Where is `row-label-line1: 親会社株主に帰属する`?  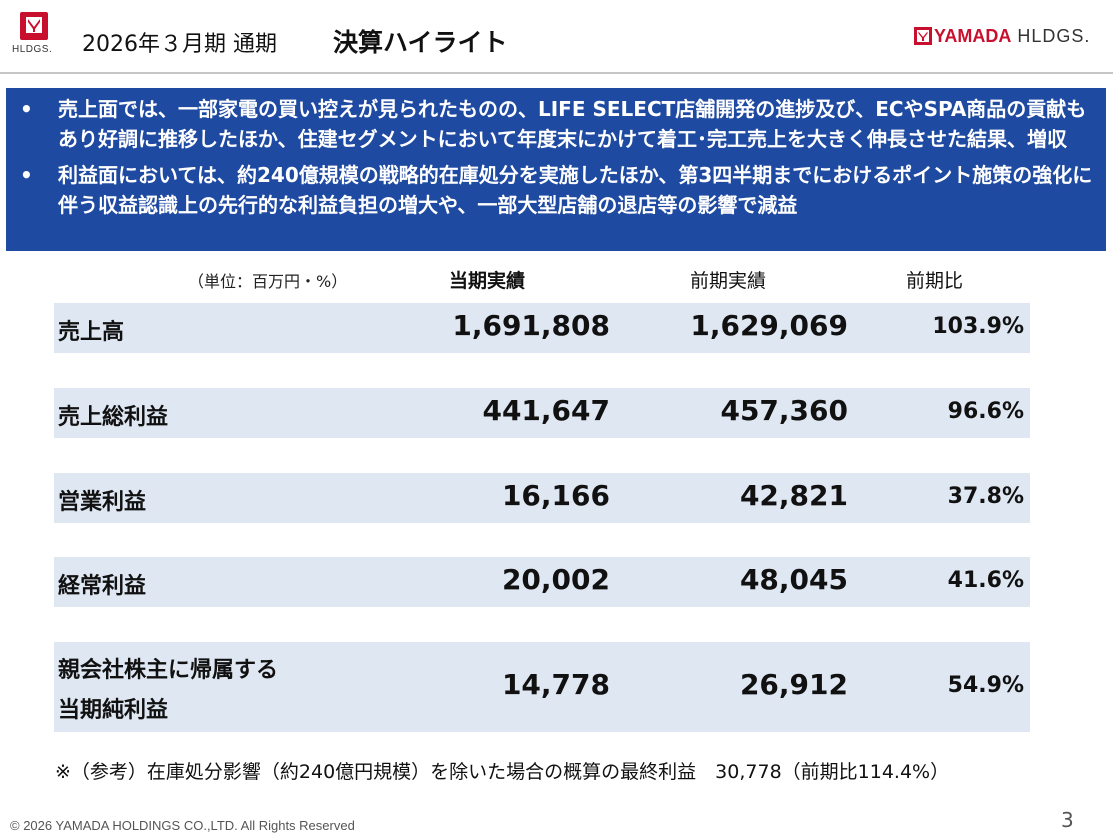
row-label-line1: 親会社株主に帰属する is located at coordinates (168, 670).